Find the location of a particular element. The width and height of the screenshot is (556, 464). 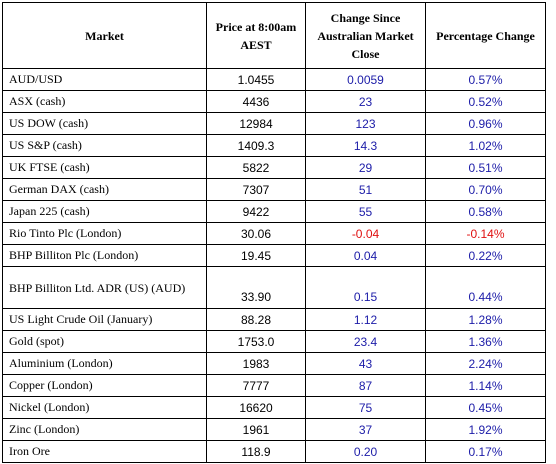

cell-value: 88.28 is located at coordinates (256, 319).